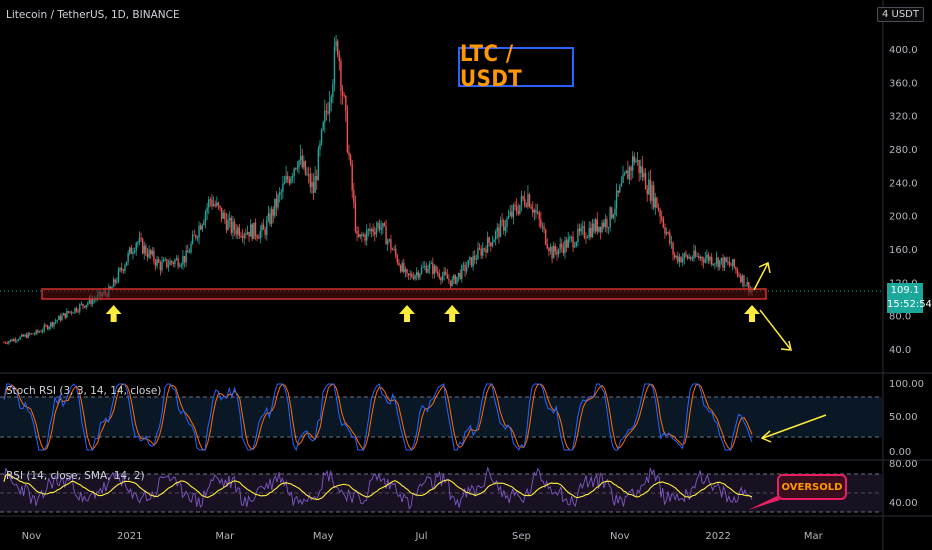  I want to click on rsi-axis-40: 40.00, so click(903, 503).